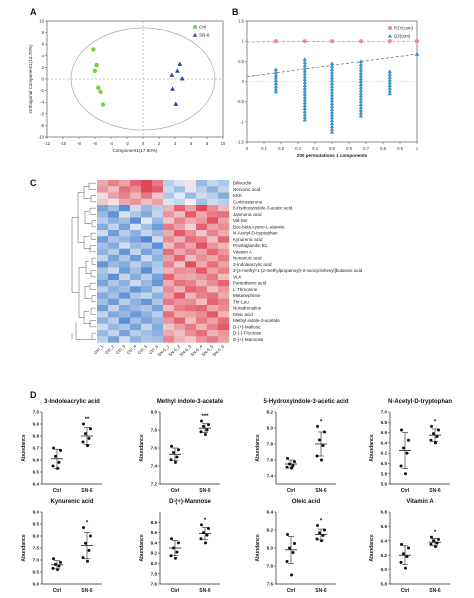 This screenshot has height=598, width=474. I want to click on panel-b-xtick-label: 0.9, so click(400, 148).